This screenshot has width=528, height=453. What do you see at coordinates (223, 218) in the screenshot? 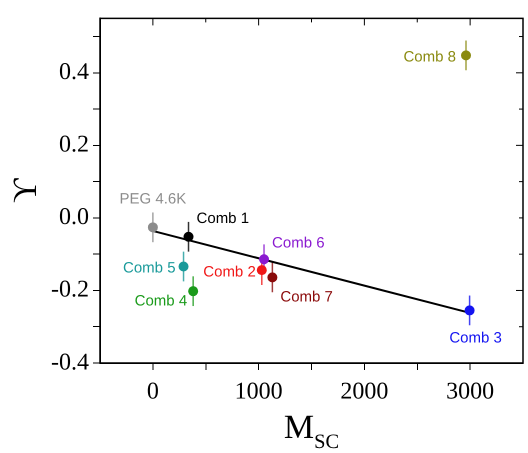
I see `series-label: Comb 1` at bounding box center [223, 218].